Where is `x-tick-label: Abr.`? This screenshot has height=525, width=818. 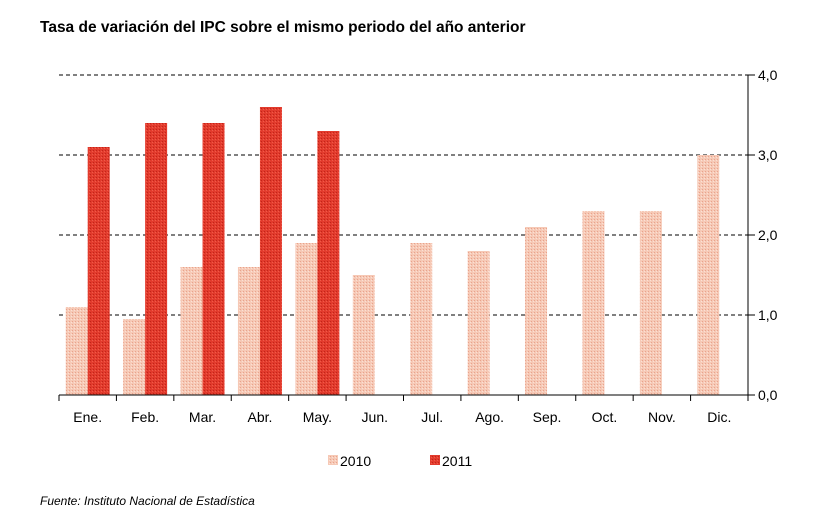 x-tick-label: Abr. is located at coordinates (260, 417).